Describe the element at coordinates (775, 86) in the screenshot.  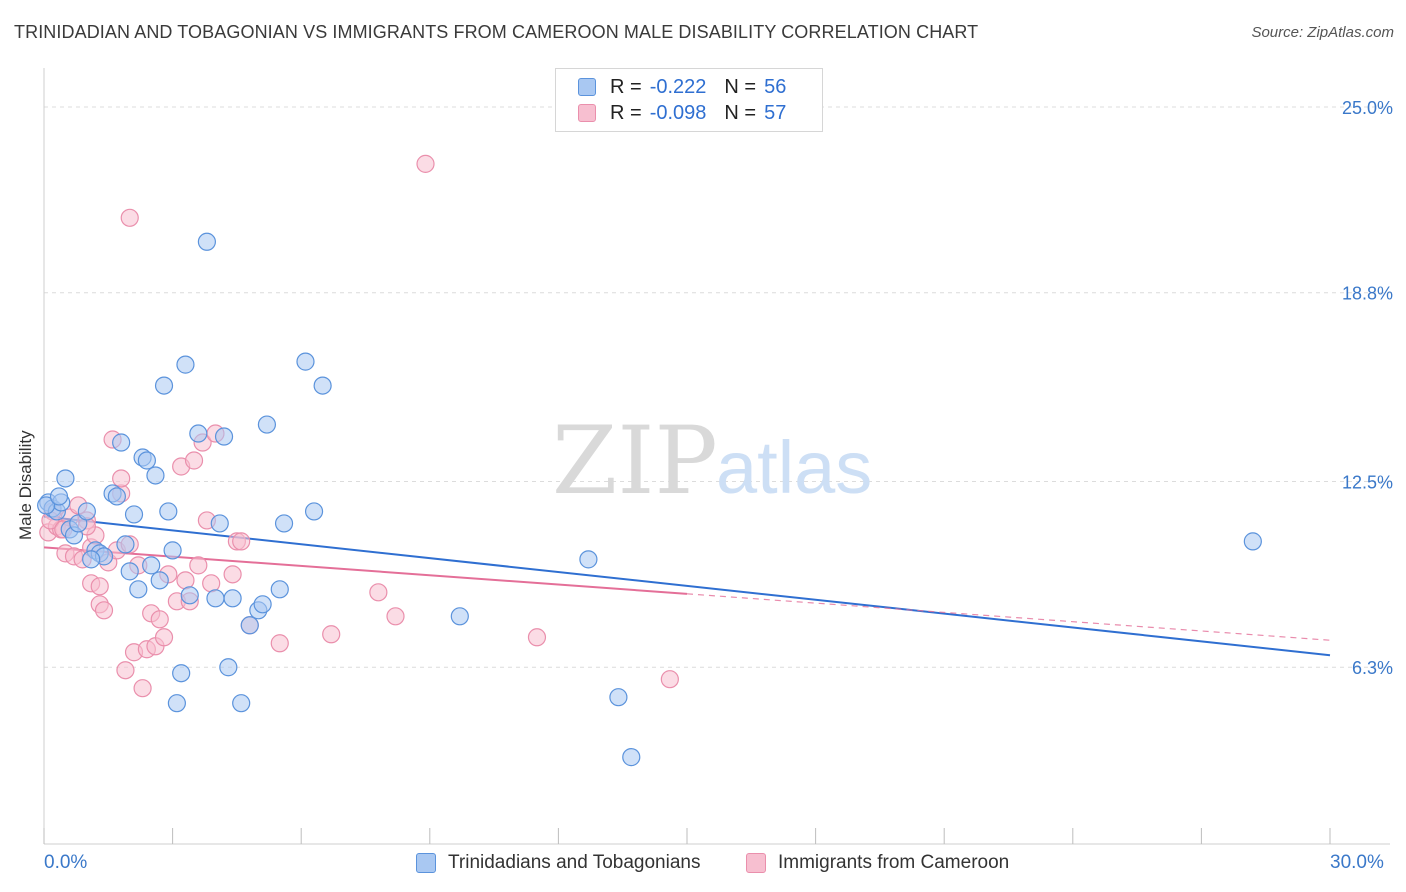
I see `legend-n-value: 56` at that location.